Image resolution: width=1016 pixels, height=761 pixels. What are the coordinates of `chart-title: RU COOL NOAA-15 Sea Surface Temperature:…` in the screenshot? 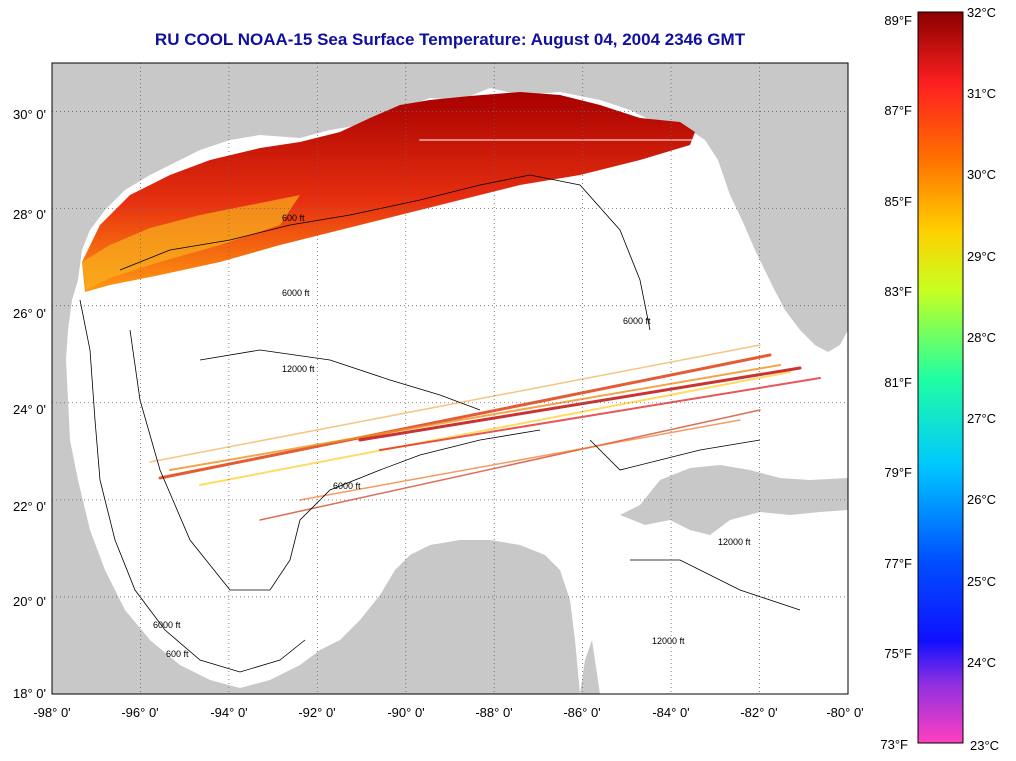 It's located at (450, 39).